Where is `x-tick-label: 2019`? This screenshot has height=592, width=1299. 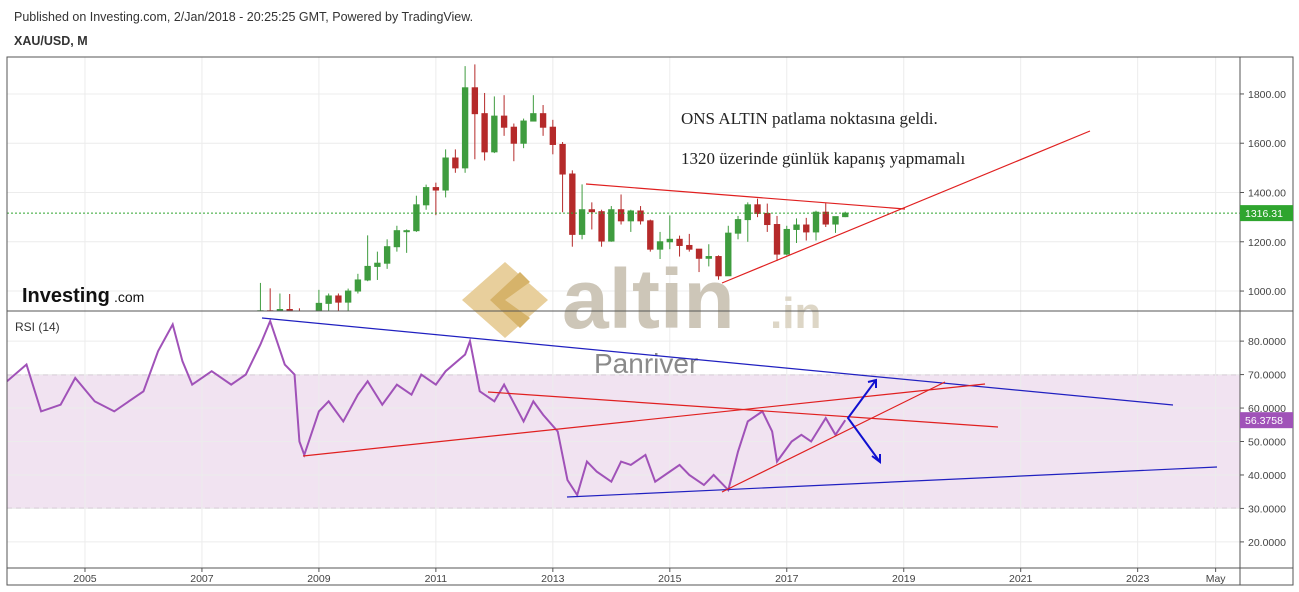 x-tick-label: 2019 is located at coordinates (904, 579).